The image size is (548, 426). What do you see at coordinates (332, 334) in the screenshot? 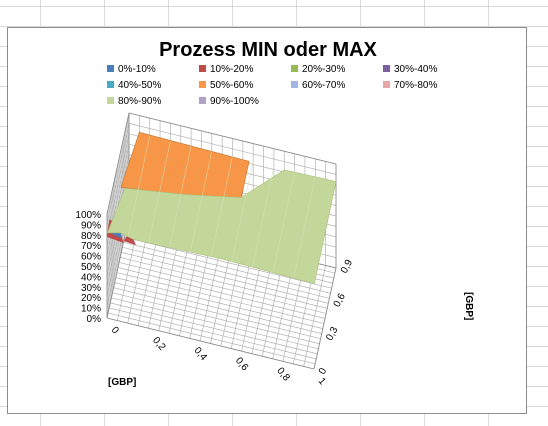
I see `y-axis-tick-label: 0,3` at bounding box center [332, 334].